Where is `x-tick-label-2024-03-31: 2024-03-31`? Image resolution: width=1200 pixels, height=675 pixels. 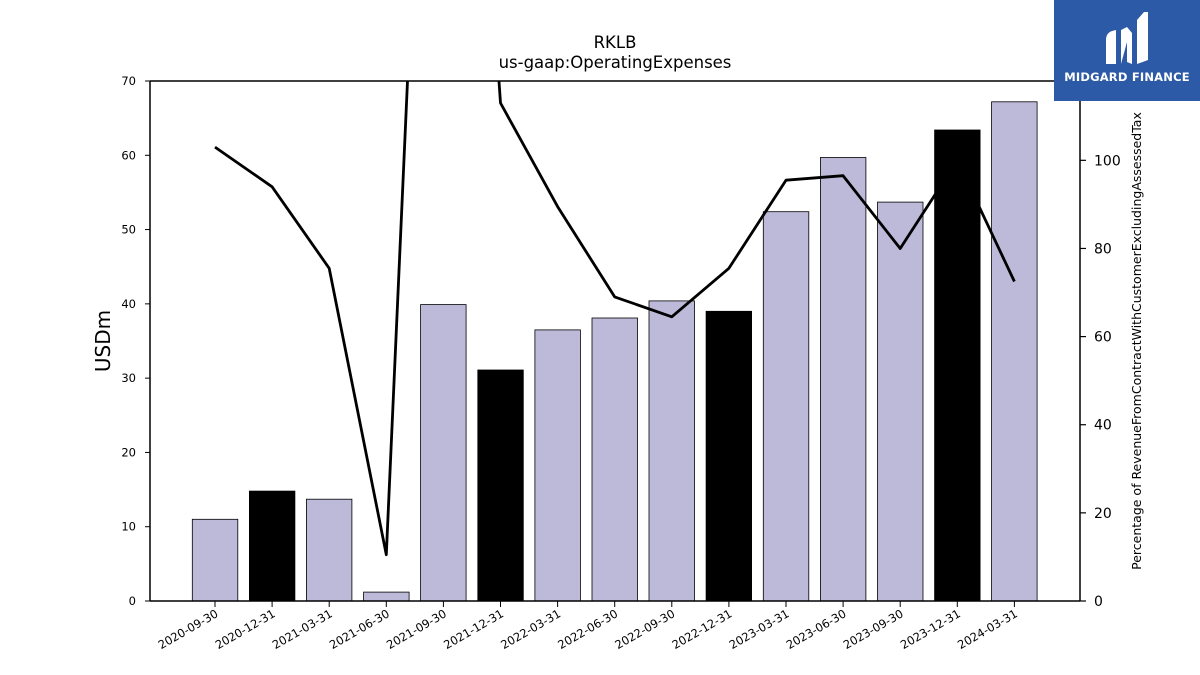 x-tick-label-2024-03-31: 2024-03-31 is located at coordinates (987, 629).